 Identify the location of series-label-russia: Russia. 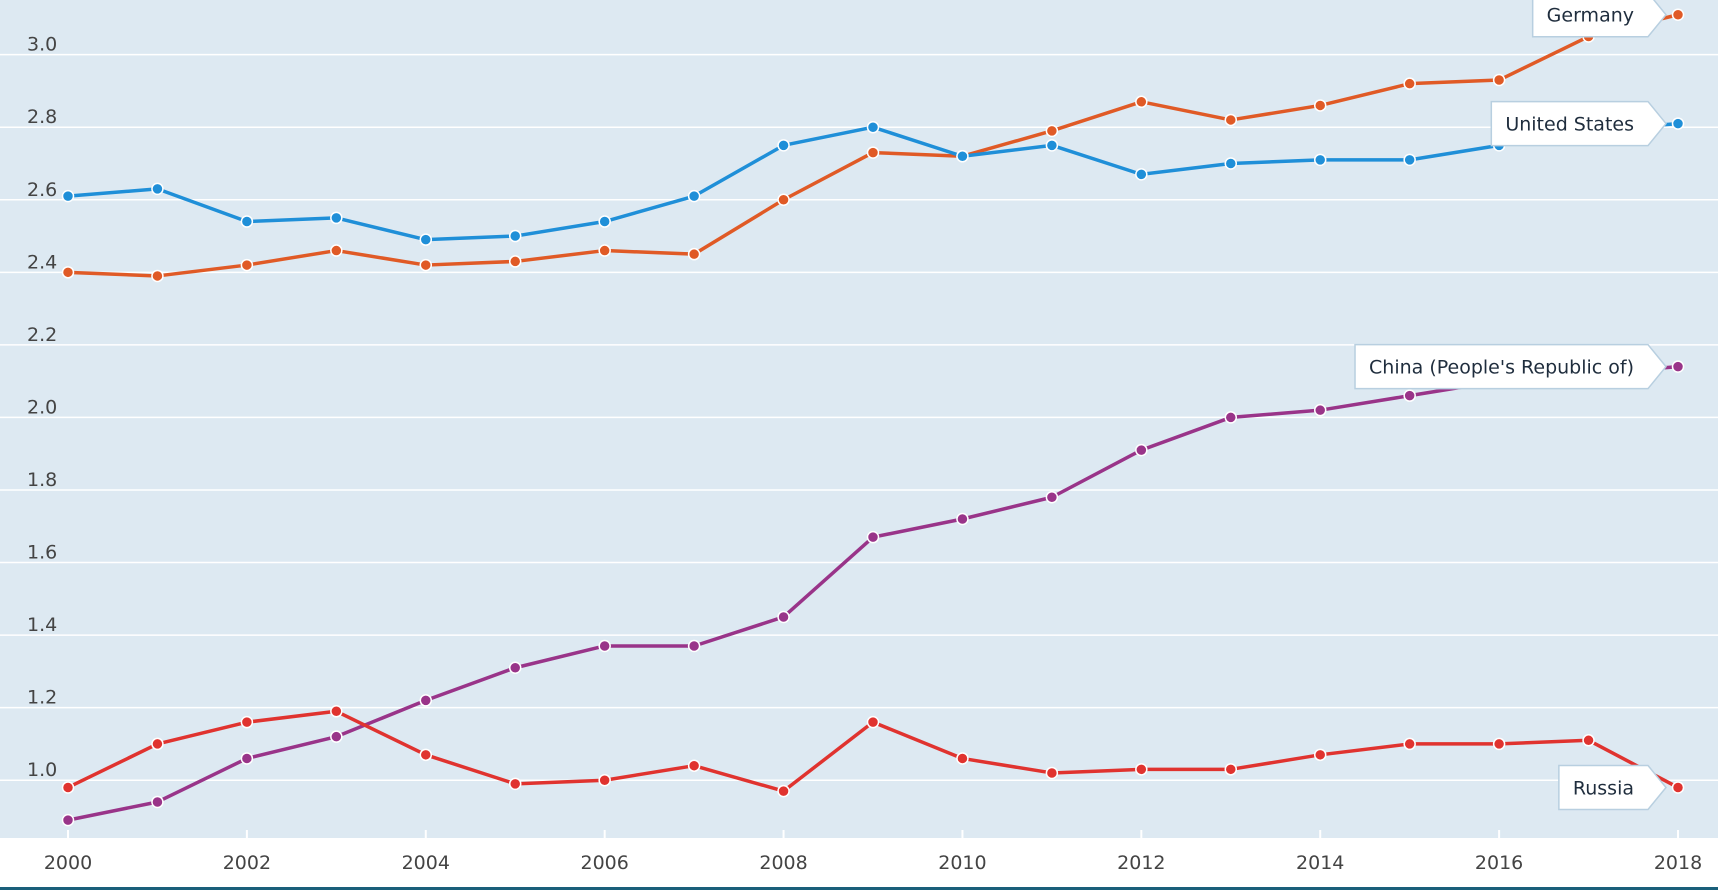
(1612, 787).